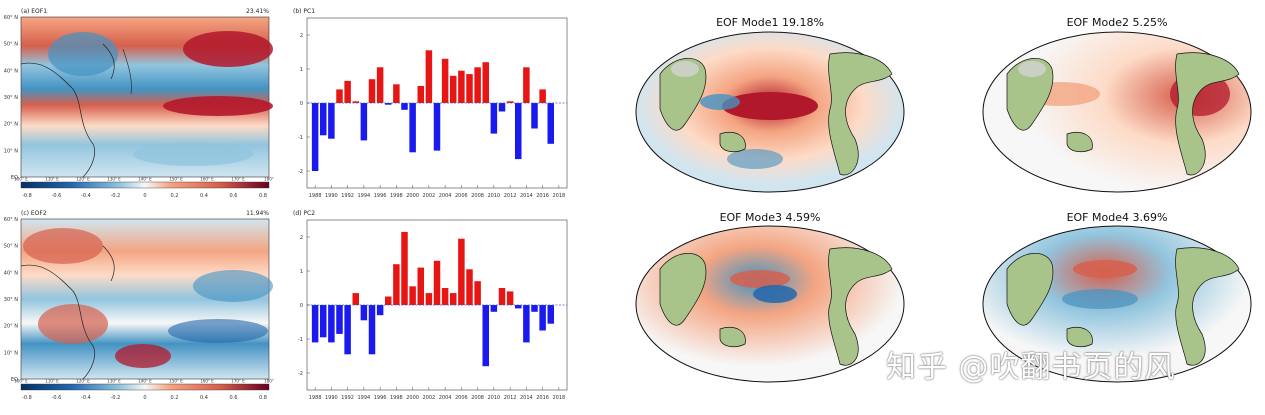 The height and width of the screenshot is (415, 1265). Describe the element at coordinates (301, 36) in the screenshot. I see `pc1-y-tick: 2` at that location.